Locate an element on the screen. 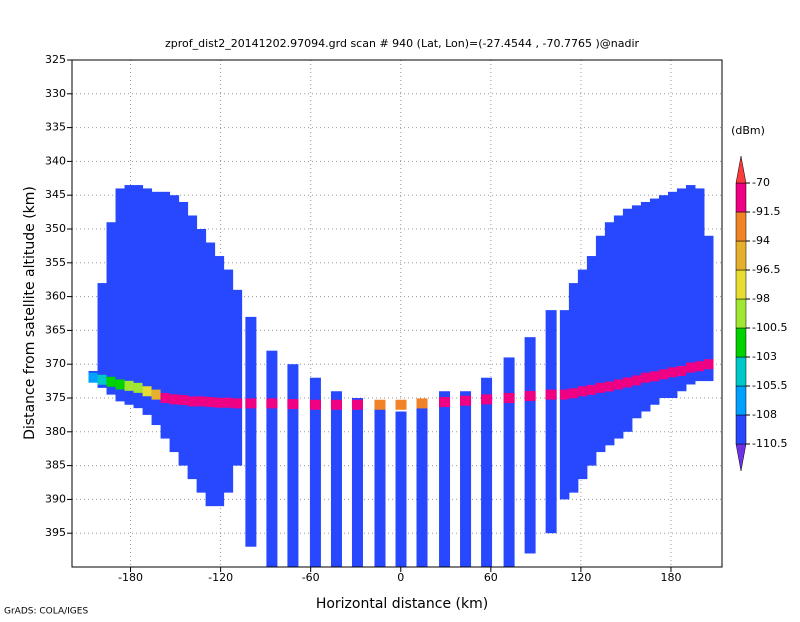  footer: GrADS: COLA/IGES is located at coordinates (46, 612).